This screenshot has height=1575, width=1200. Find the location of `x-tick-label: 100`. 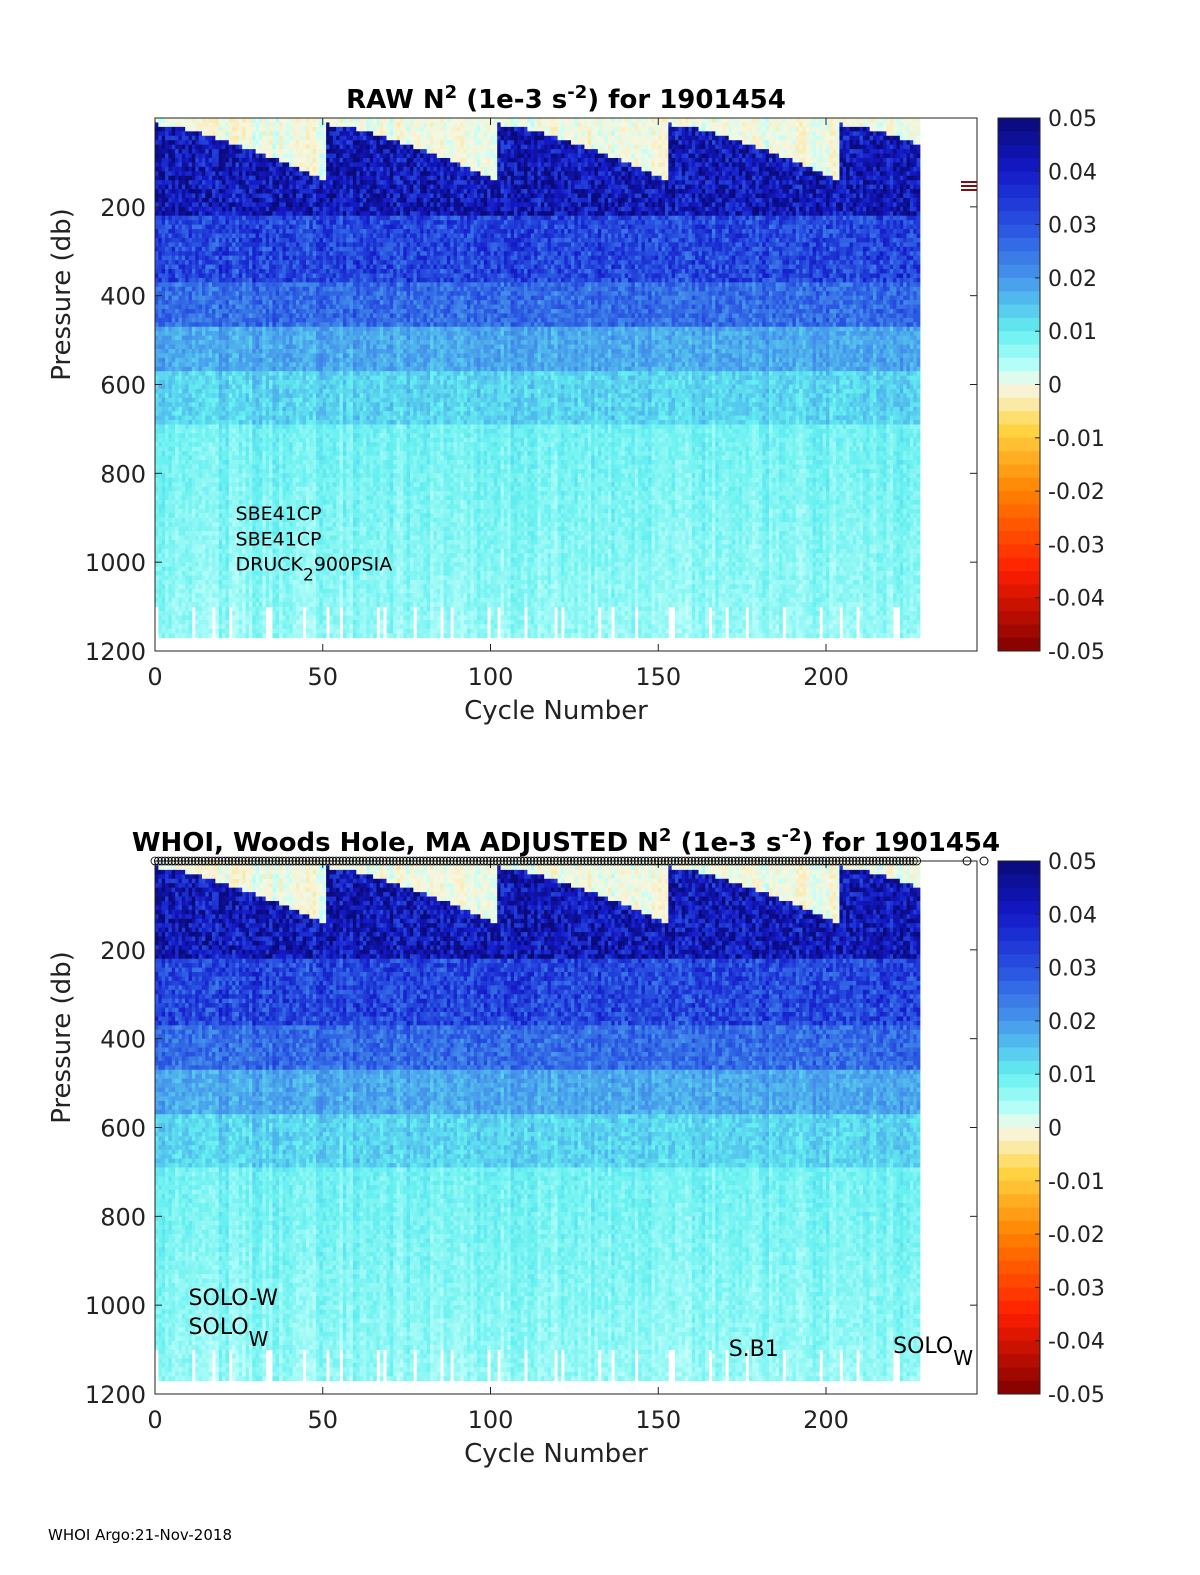

x-tick-label: 100 is located at coordinates (491, 677).